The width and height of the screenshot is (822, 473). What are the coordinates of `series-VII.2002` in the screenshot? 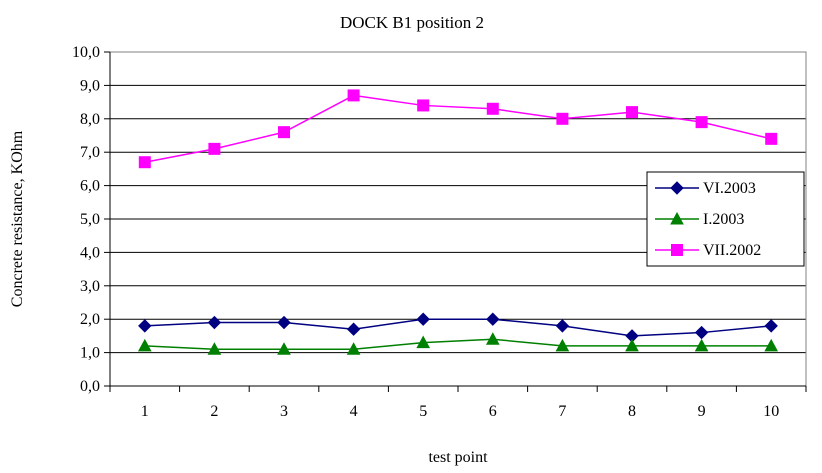 It's located at (458, 129).